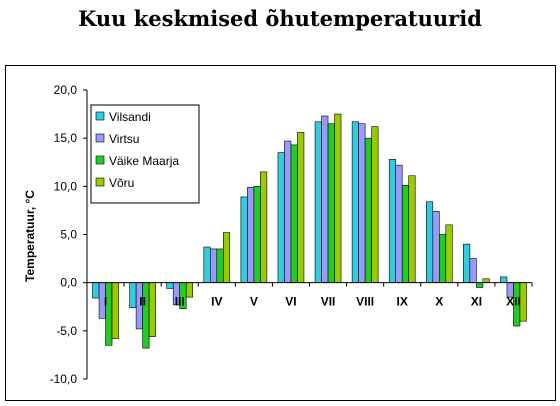 Image resolution: width=560 pixels, height=406 pixels. Describe the element at coordinates (504, 279) in the screenshot. I see `bar-vilsandi-XII` at that location.